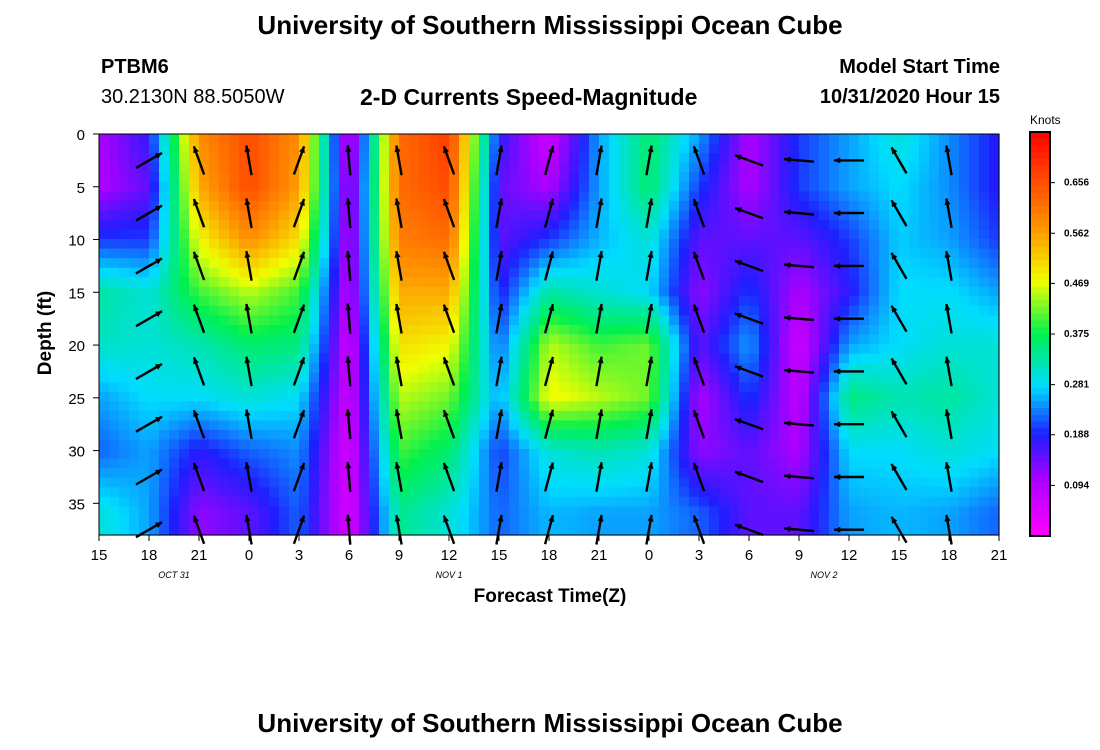 The image size is (1100, 750). What do you see at coordinates (81, 135) in the screenshot?
I see `y-tick-label: 0` at bounding box center [81, 135].